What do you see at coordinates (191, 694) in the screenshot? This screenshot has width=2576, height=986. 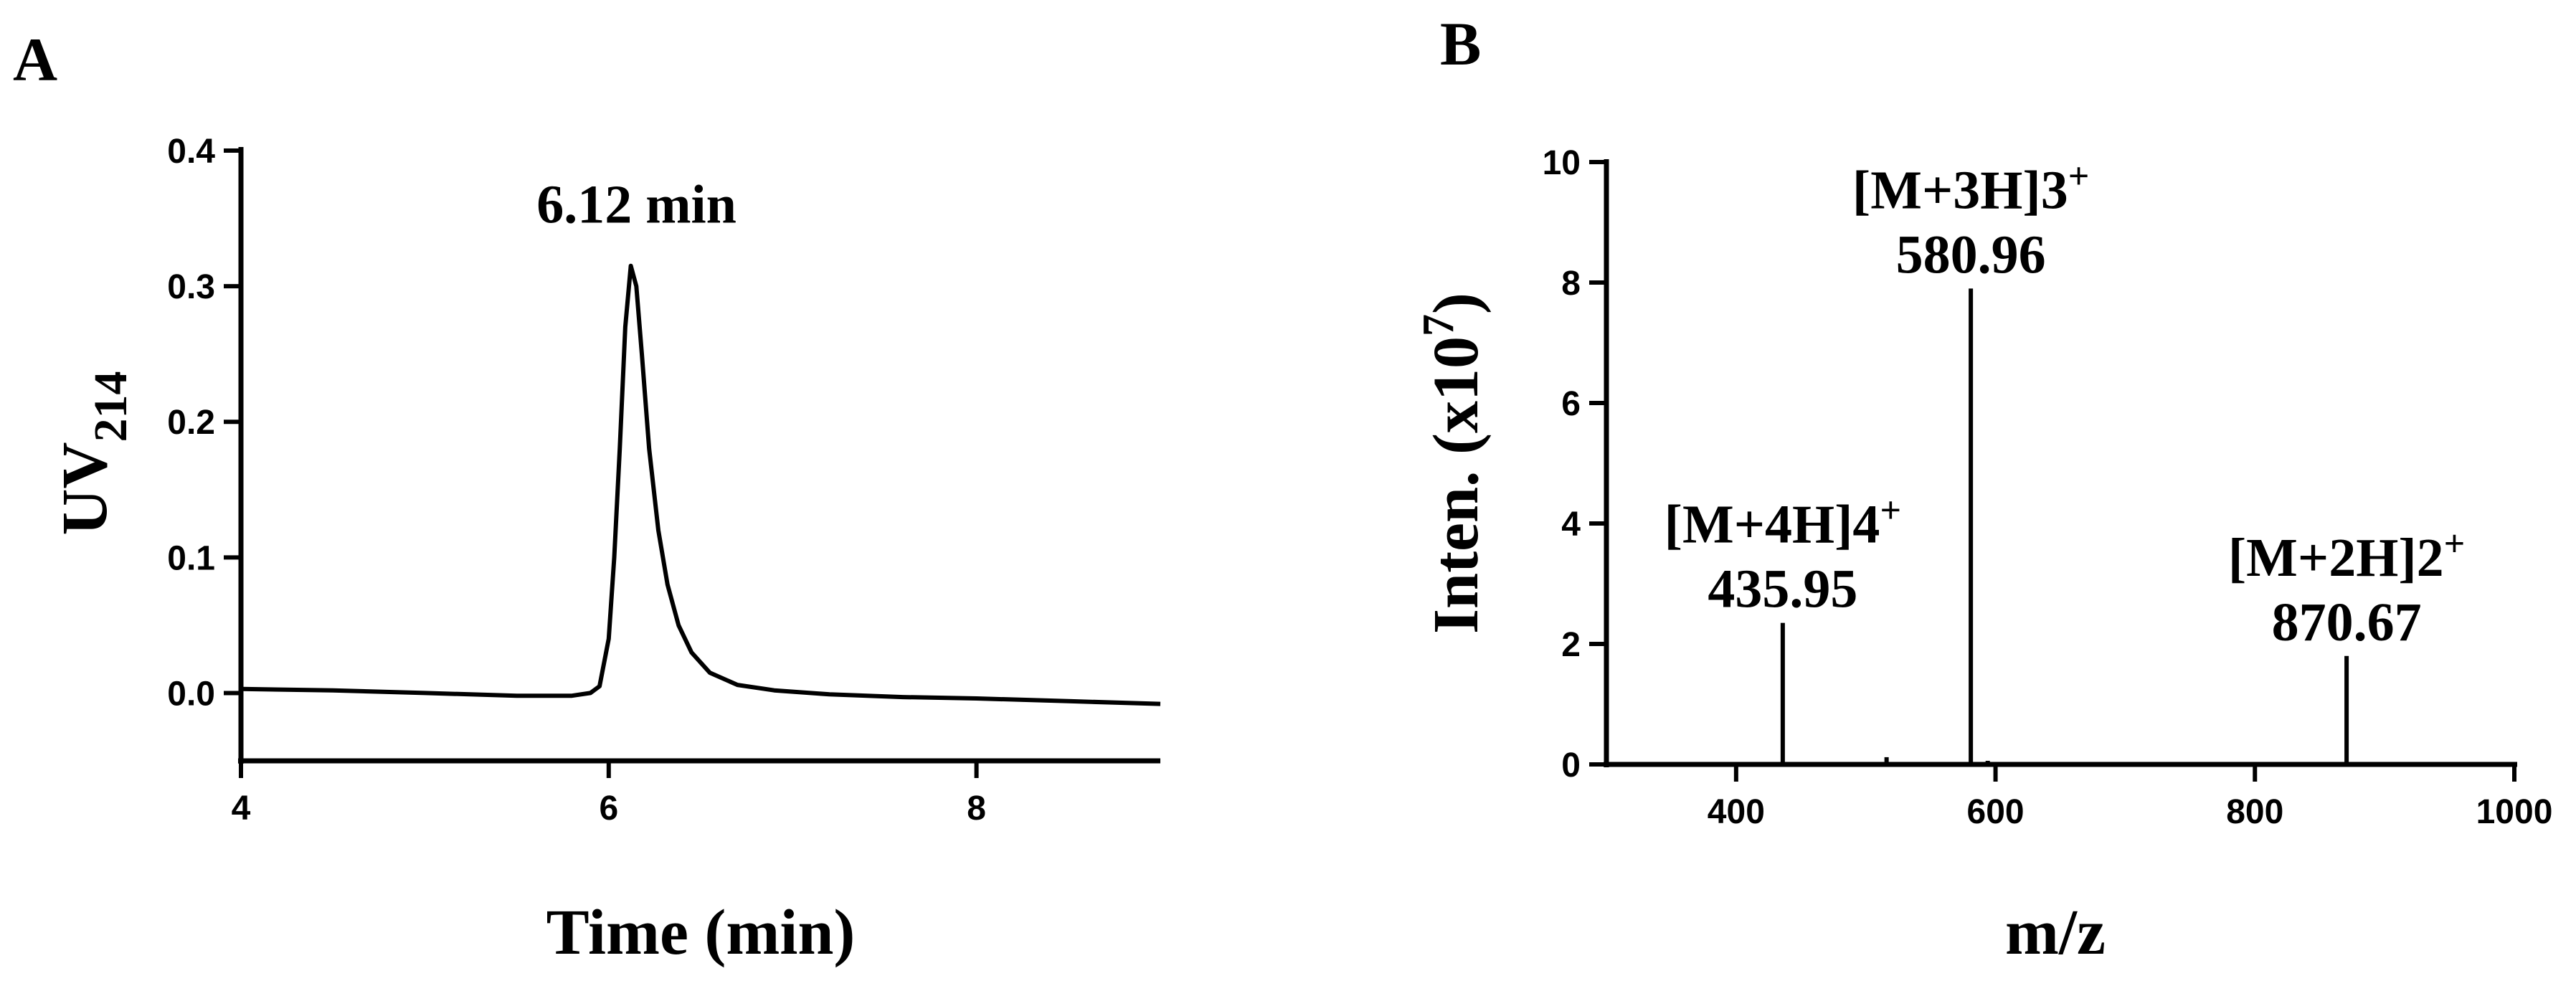 I see `panel-a-y-tick-label: 0.0` at bounding box center [191, 694].